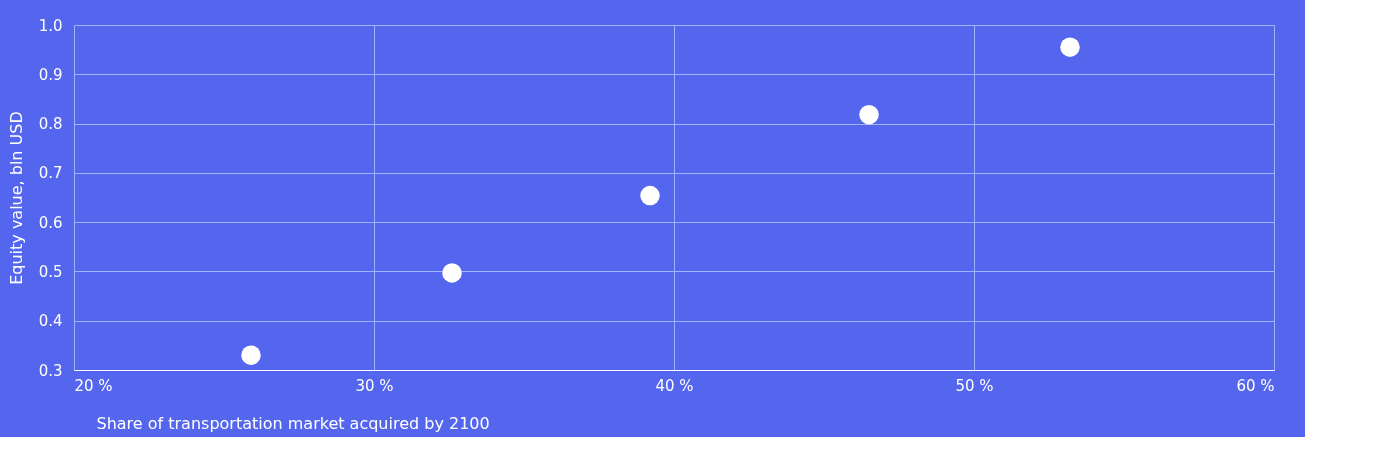 The width and height of the screenshot is (1377, 469). I want to click on y-tick-label: 0.5, so click(50, 271).